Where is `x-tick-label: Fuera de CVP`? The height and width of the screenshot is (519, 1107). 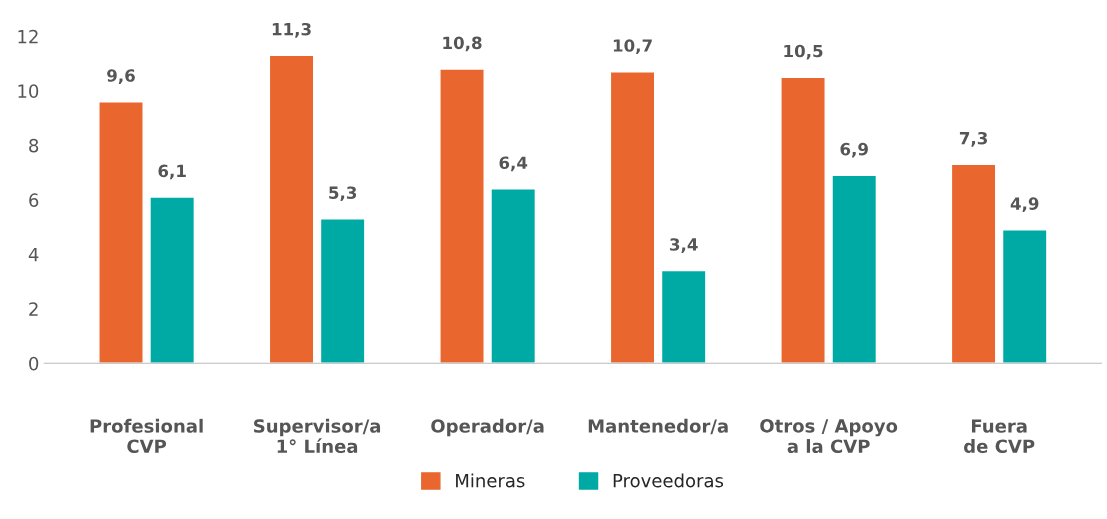 x-tick-label: Fuera de CVP is located at coordinates (999, 436).